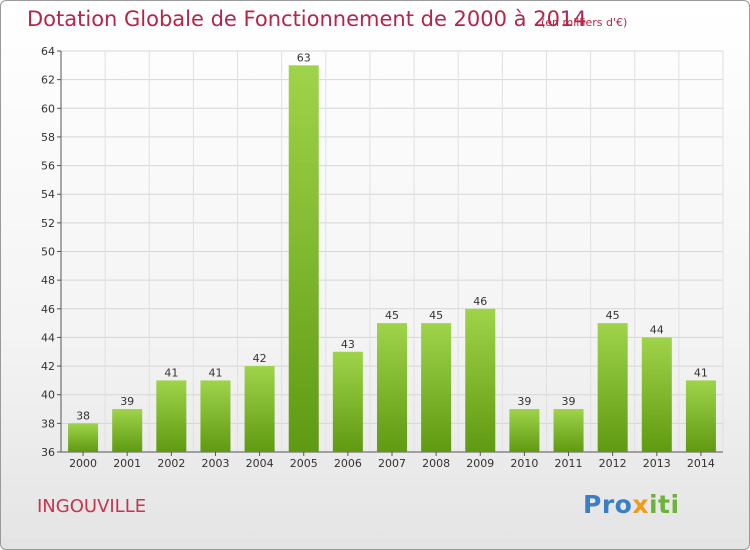  Describe the element at coordinates (127, 463) in the screenshot. I see `x-tick-label-2001: 2001` at that location.